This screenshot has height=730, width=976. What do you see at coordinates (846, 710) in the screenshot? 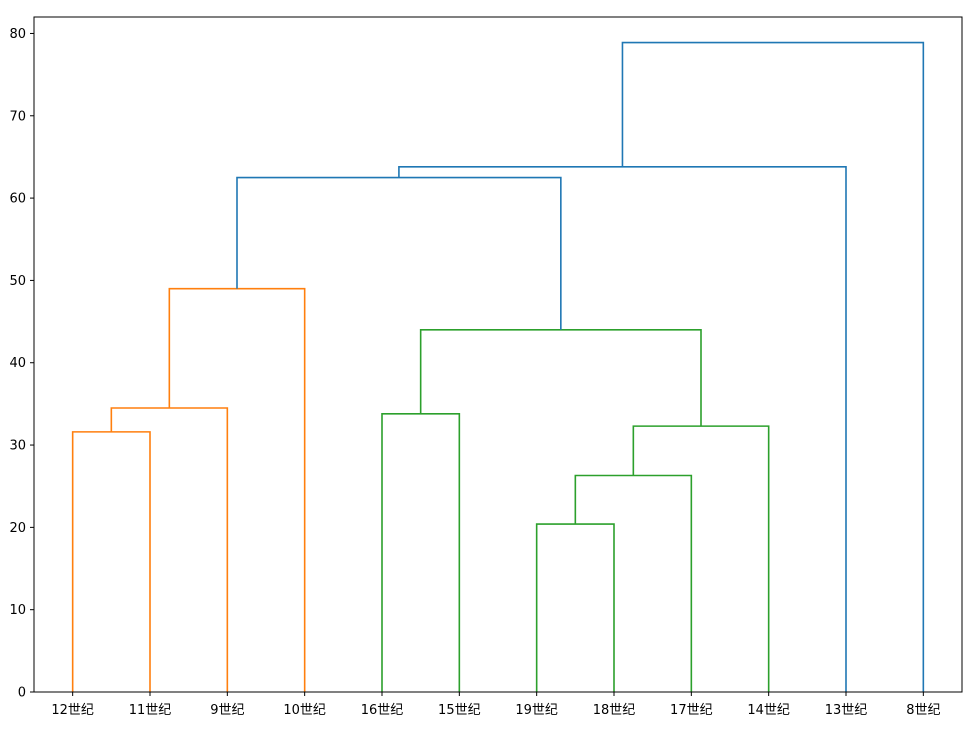
I see `leaf-label: 13世纪` at bounding box center [846, 710].